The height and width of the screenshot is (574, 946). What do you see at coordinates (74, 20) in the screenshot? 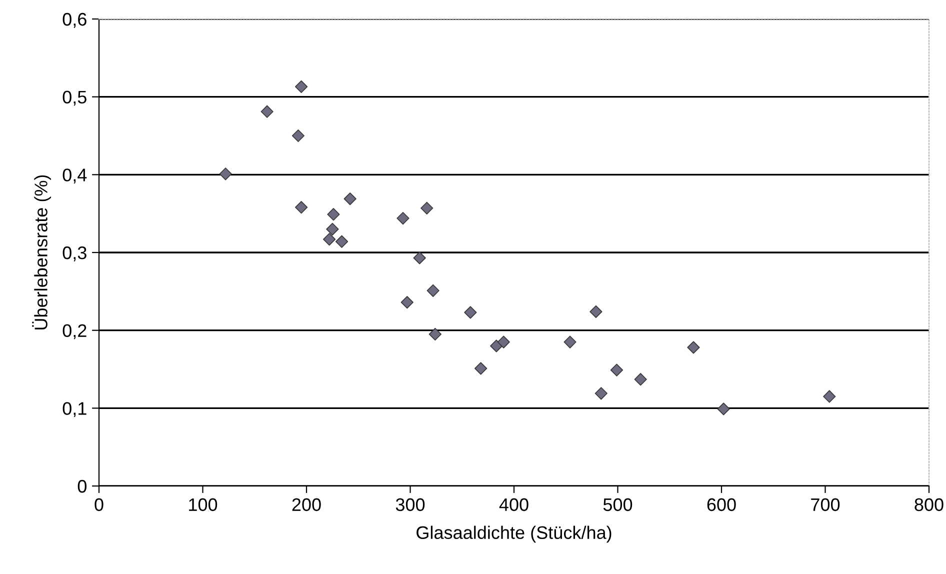
I see `y-tick-label: 0,6` at bounding box center [74, 20].